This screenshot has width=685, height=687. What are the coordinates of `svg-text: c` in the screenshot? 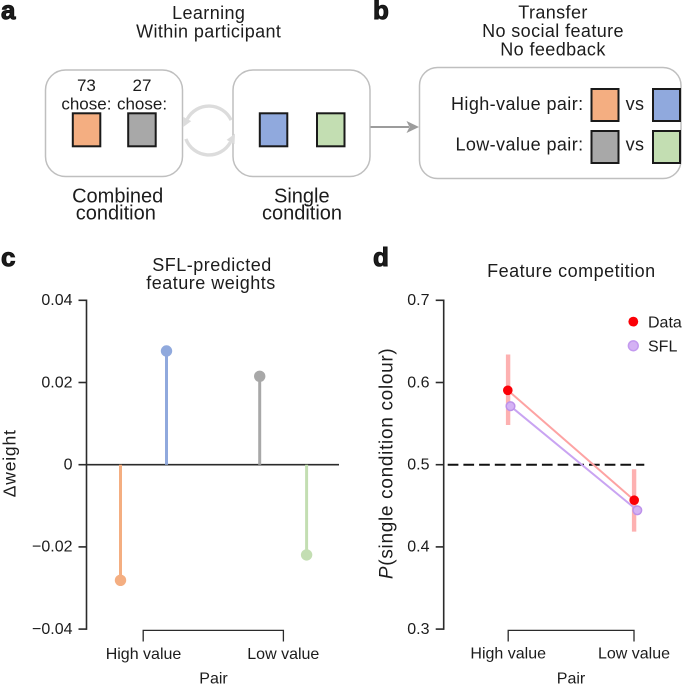 It's located at (8, 257).